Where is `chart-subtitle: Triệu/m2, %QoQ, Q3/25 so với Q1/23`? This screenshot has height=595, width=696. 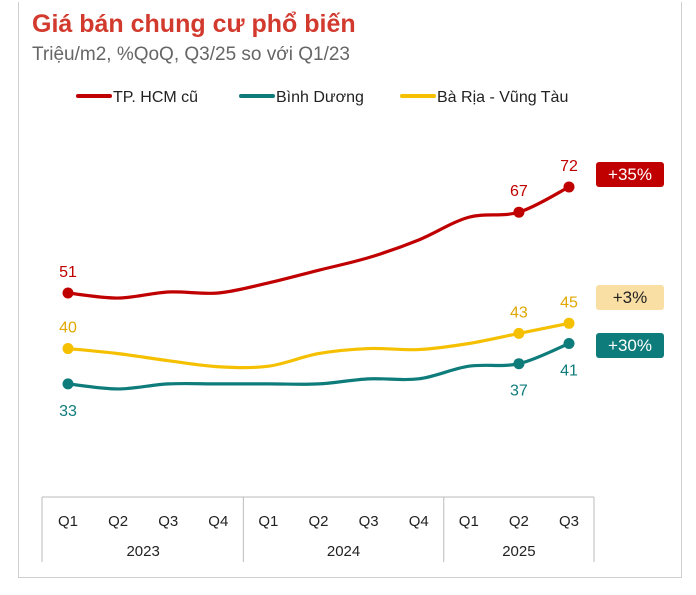 chart-subtitle: Triệu/m2, %QoQ, Q3/25 so với Q1/23 is located at coordinates (191, 54).